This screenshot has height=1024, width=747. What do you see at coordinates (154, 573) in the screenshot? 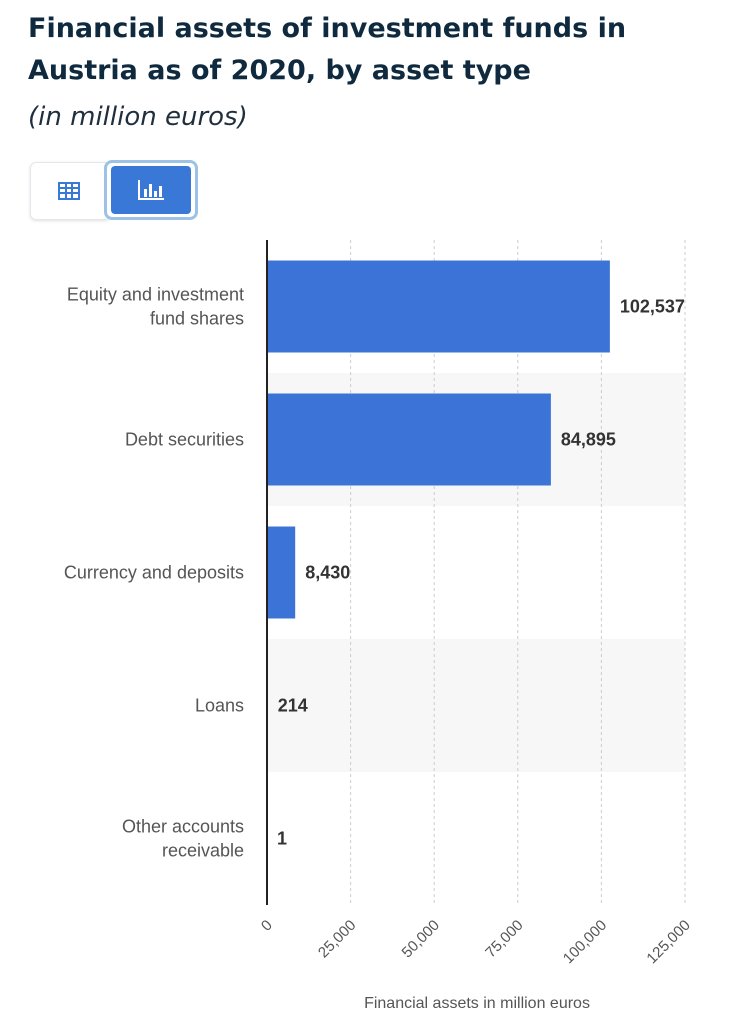
I see `category-label: Currency and deposits` at bounding box center [154, 573].